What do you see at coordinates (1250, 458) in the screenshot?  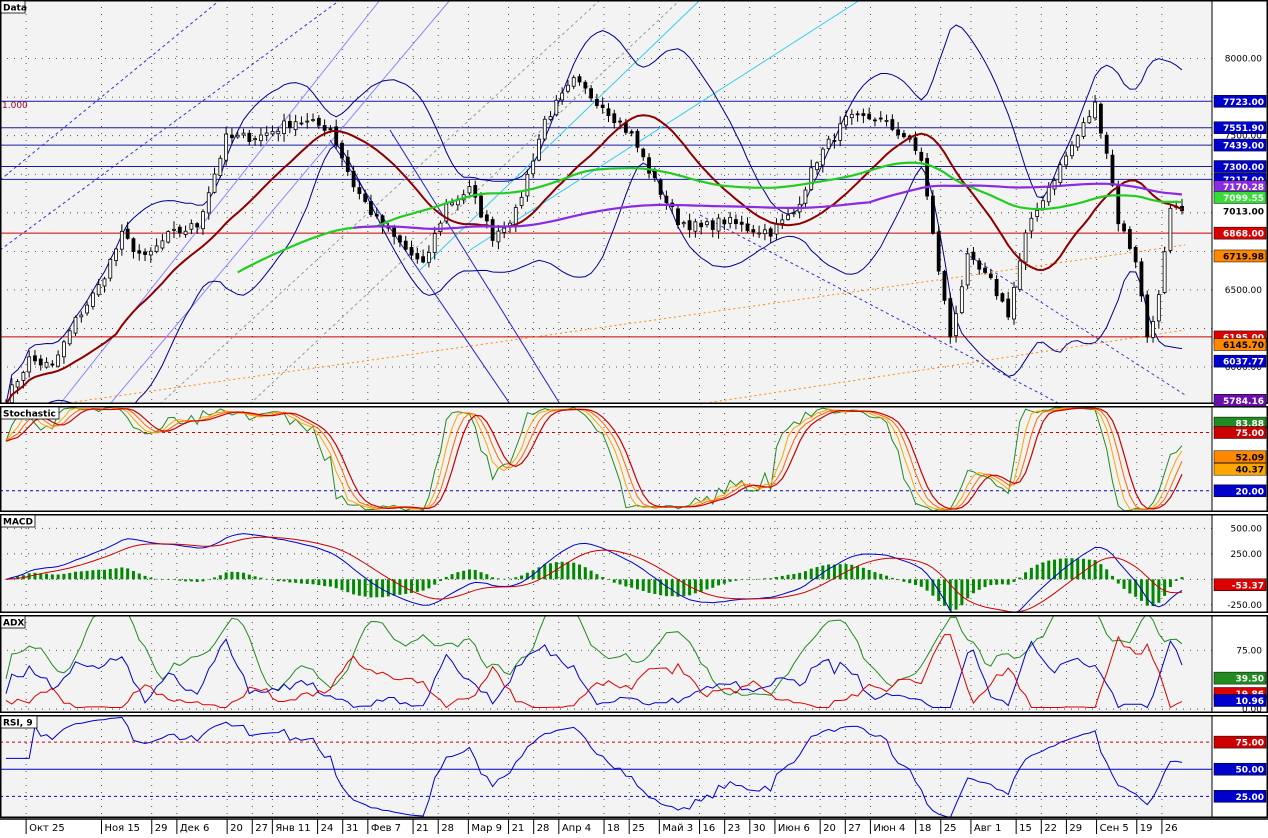 I see `stoch-badge-label-2: 52.09` at bounding box center [1250, 458].